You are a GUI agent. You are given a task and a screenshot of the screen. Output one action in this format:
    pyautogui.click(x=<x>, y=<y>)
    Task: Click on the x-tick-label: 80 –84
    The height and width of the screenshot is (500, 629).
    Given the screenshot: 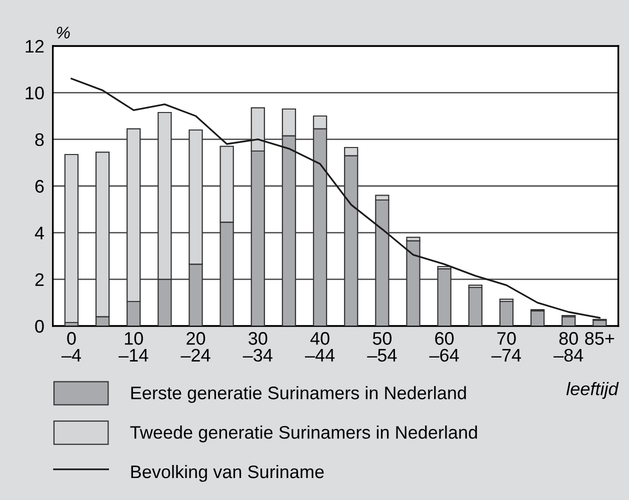 What is the action you would take?
    pyautogui.click(x=569, y=347)
    